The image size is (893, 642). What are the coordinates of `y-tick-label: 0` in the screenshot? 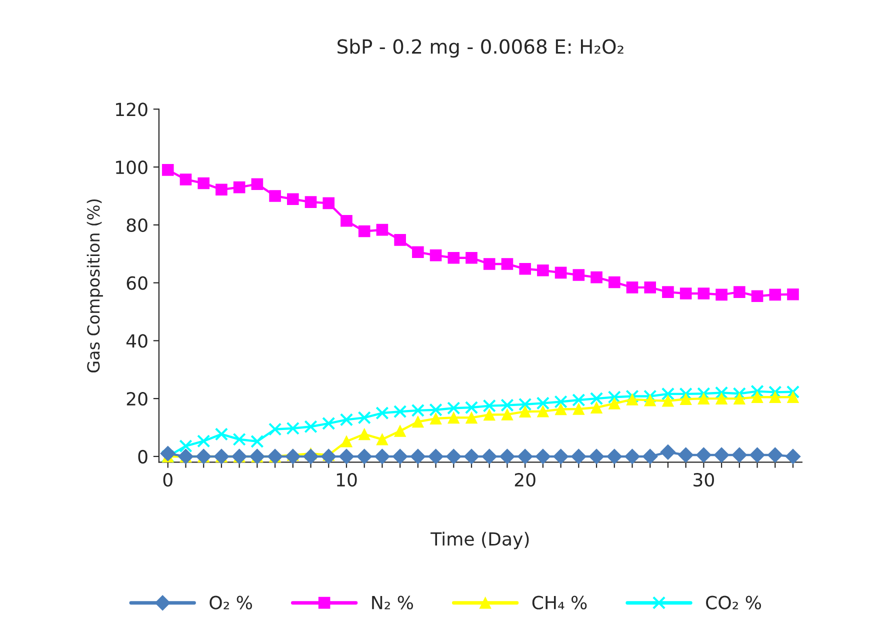 It's located at (143, 457).